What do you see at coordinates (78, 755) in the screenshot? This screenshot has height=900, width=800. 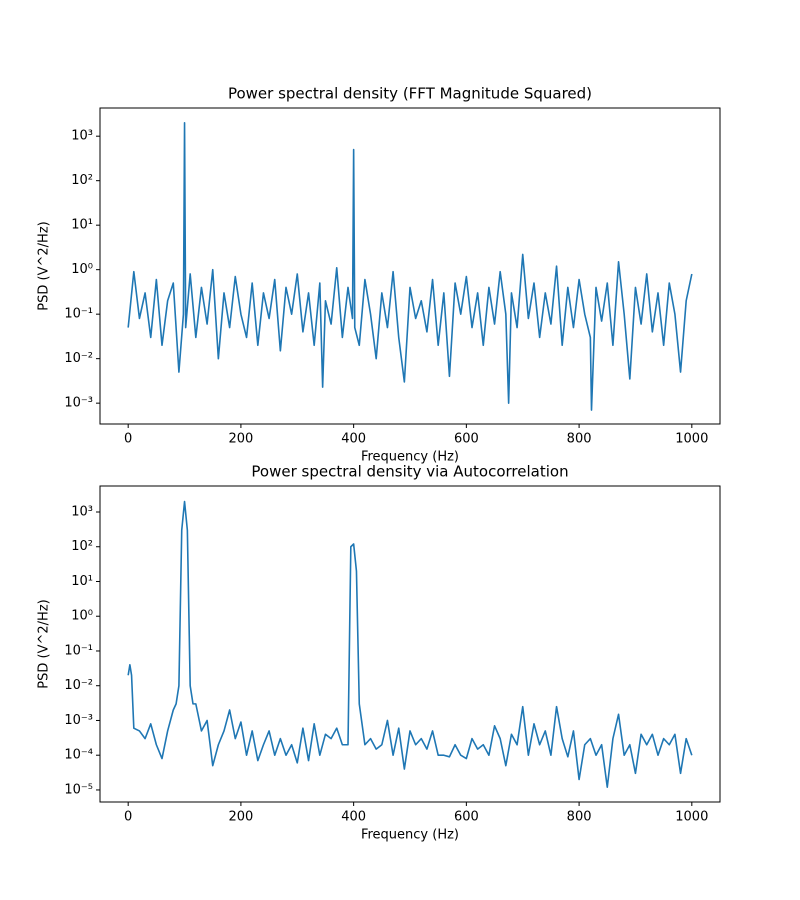 I see `y-tick-label: 10⁻⁴` at bounding box center [78, 755].